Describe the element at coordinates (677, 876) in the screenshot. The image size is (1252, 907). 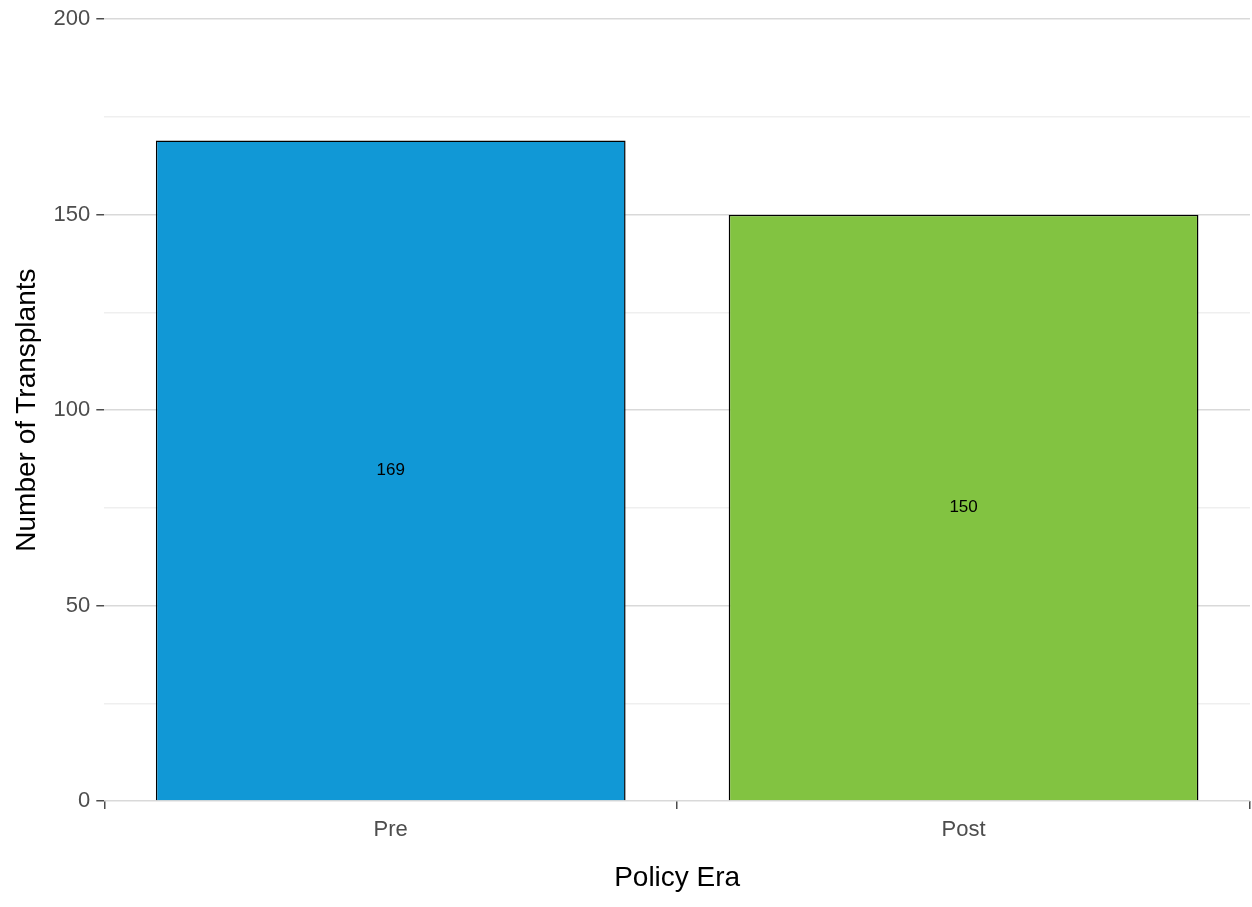
I see `x-axis-title: Policy Era` at that location.